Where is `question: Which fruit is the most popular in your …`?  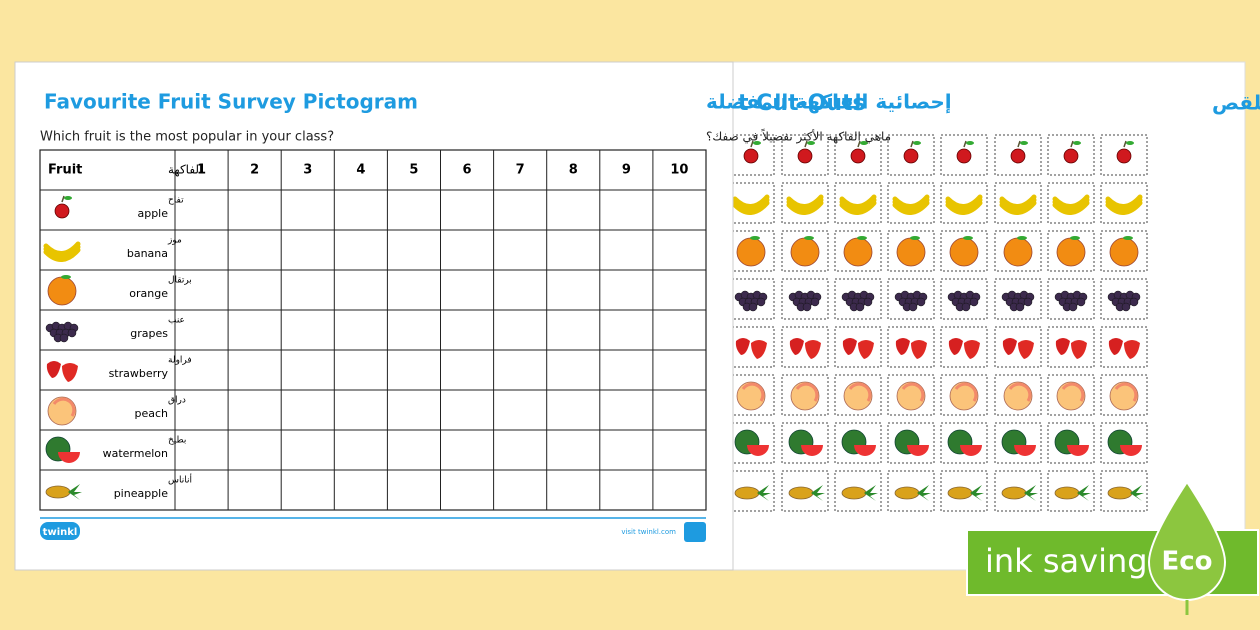
question: Which fruit is the most popular in your … is located at coordinates (187, 137).